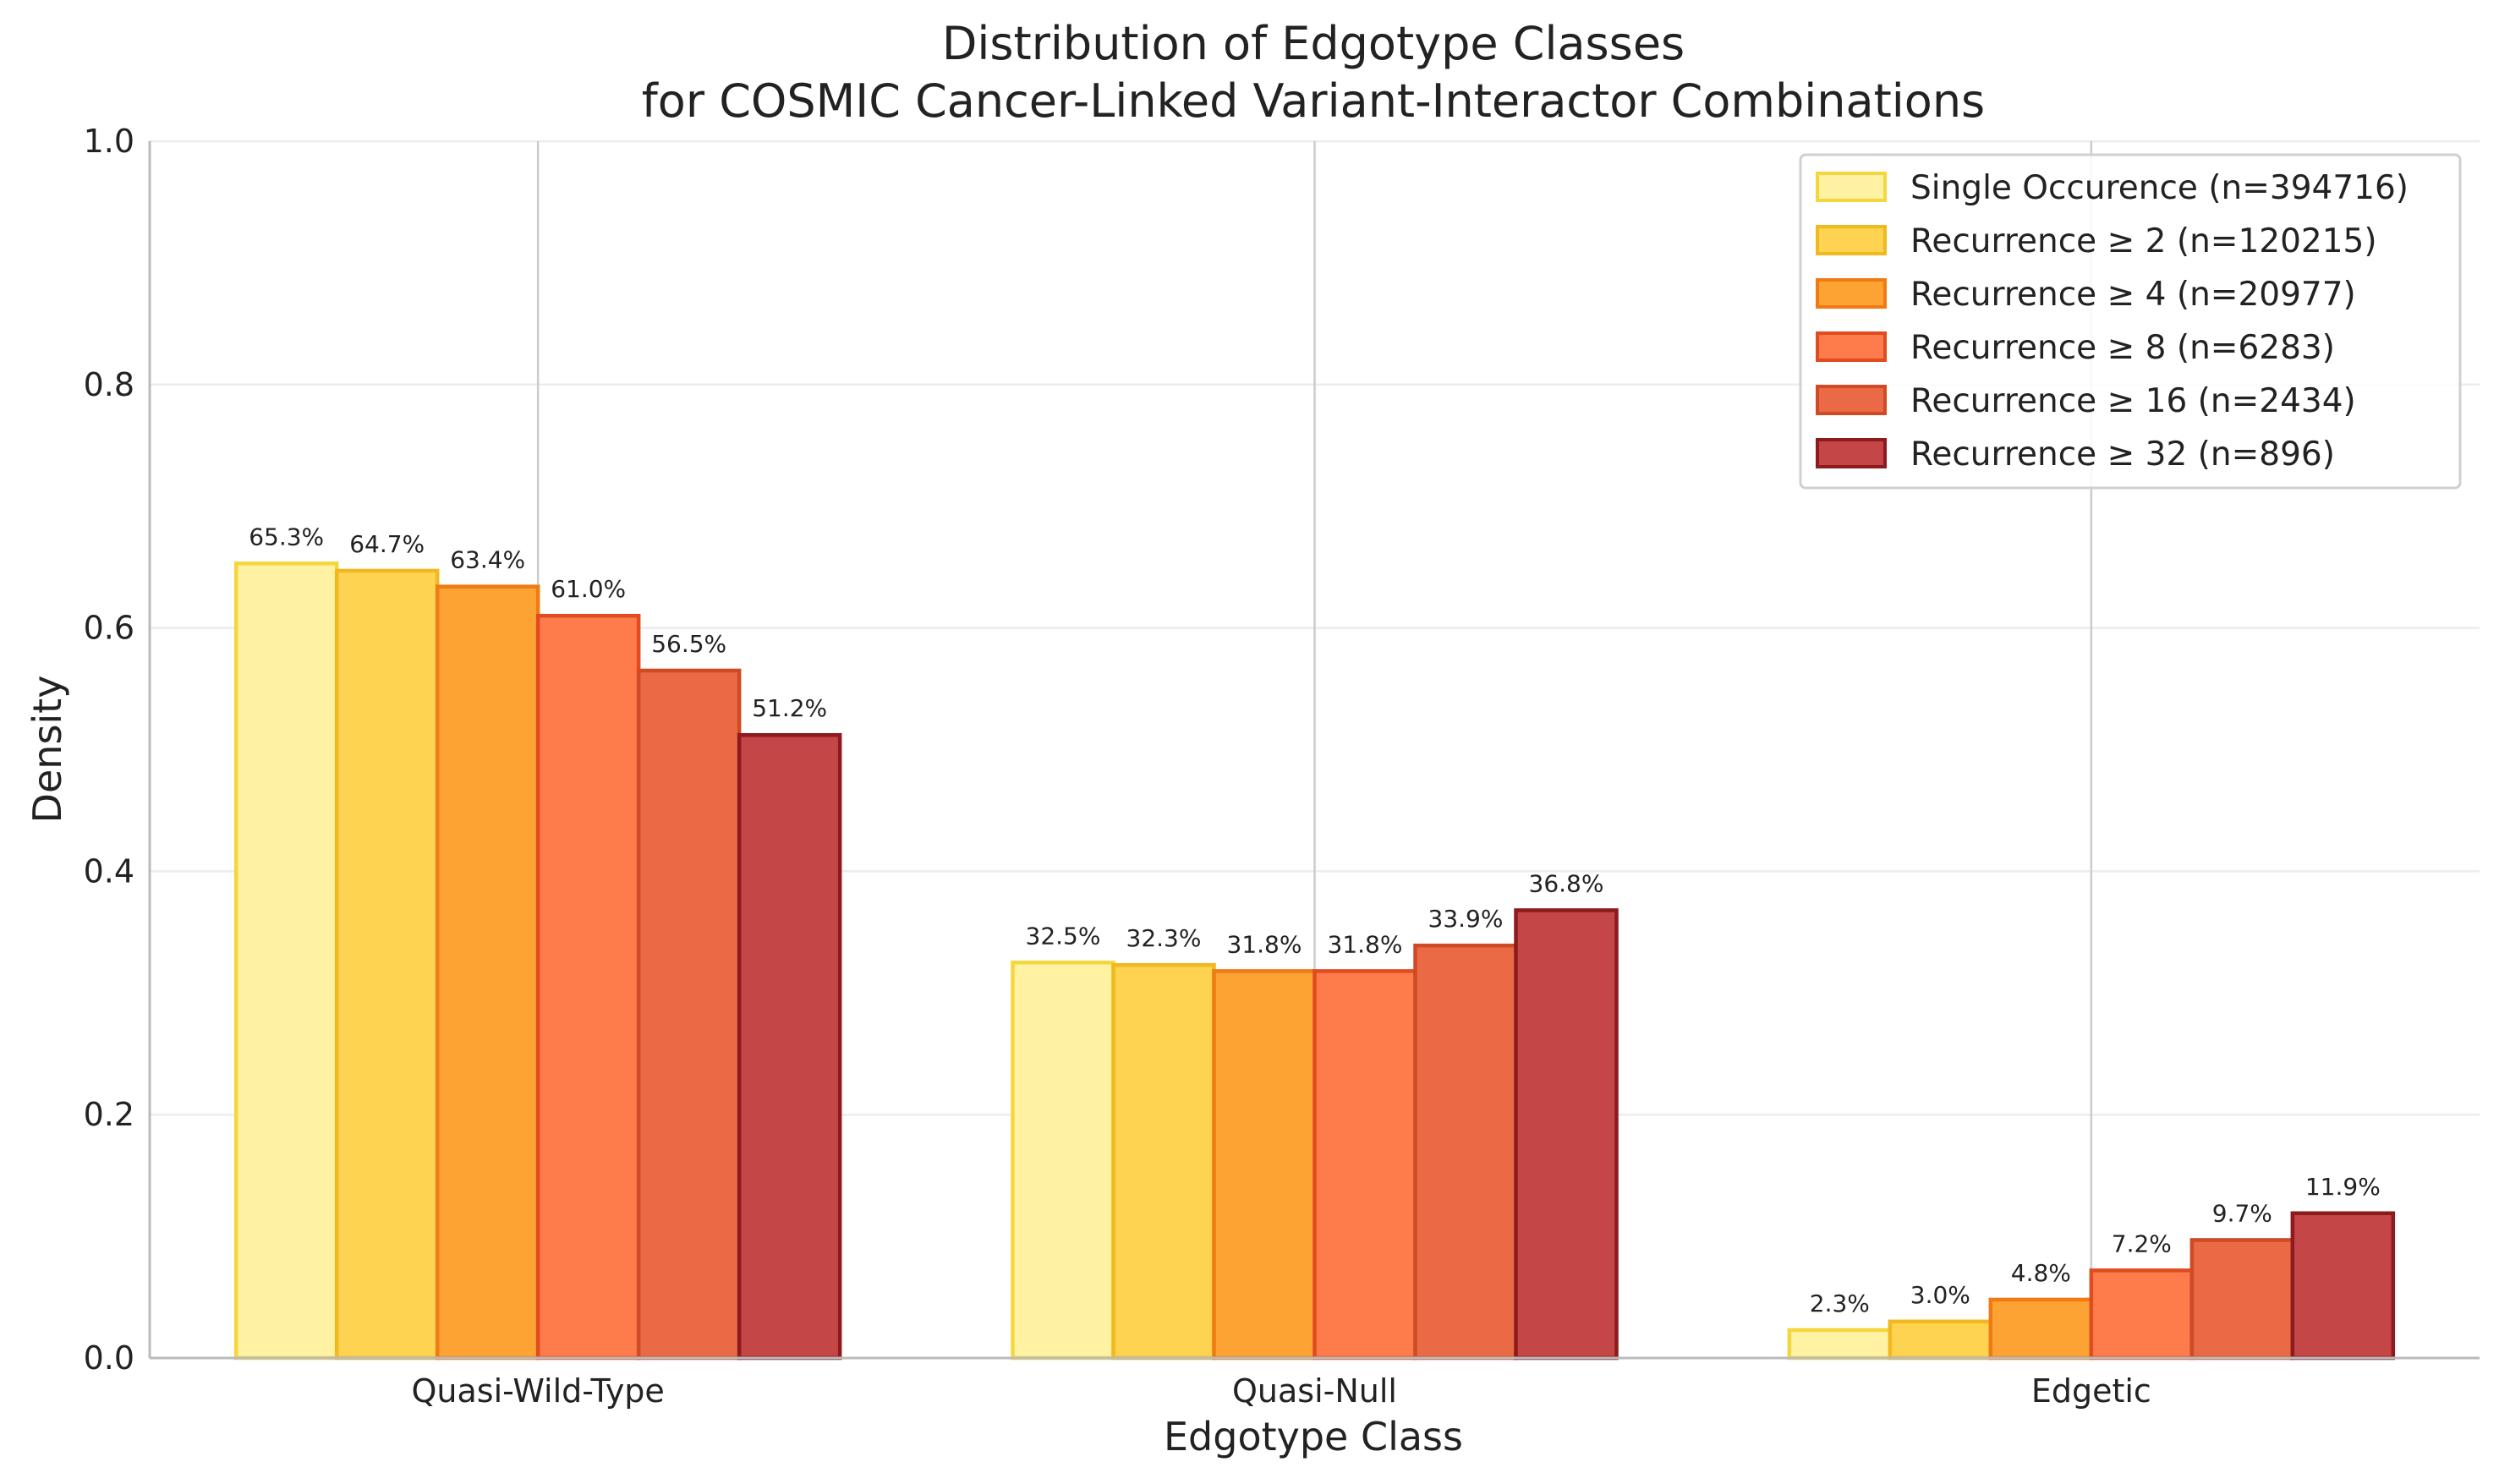 The width and height of the screenshot is (2499, 1484). What do you see at coordinates (47, 750) in the screenshot?
I see `y-axis-label: Density` at bounding box center [47, 750].